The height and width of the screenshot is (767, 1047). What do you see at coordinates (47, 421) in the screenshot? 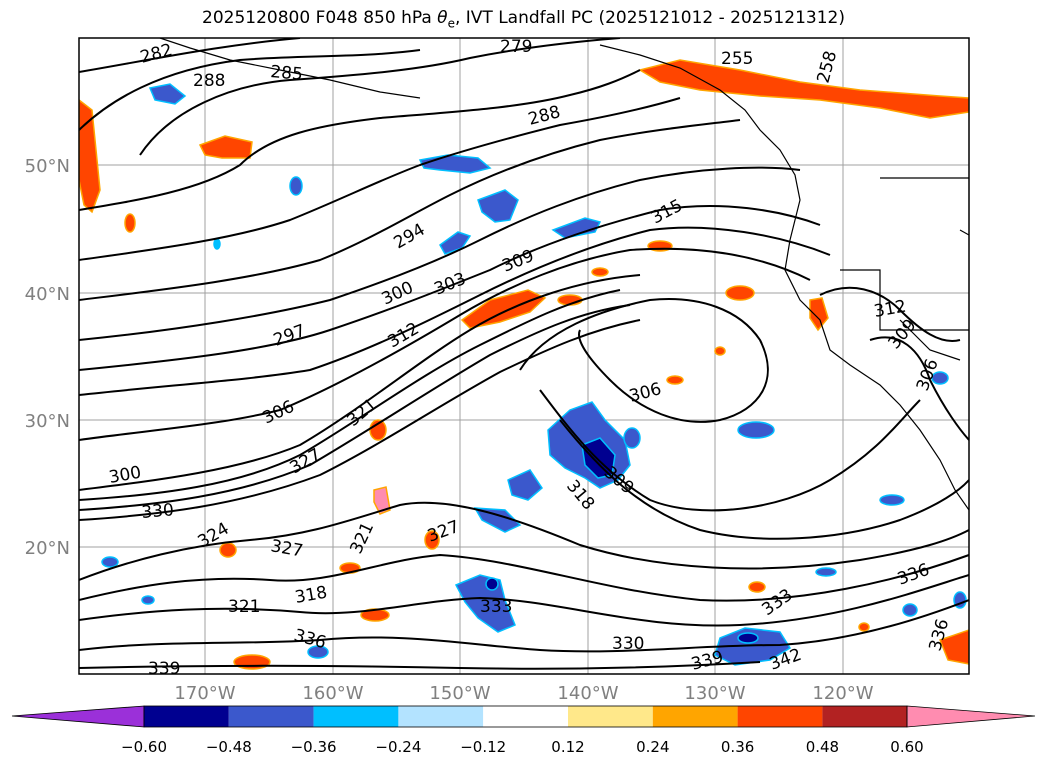
I see `lat-label: 30°N` at bounding box center [47, 421].